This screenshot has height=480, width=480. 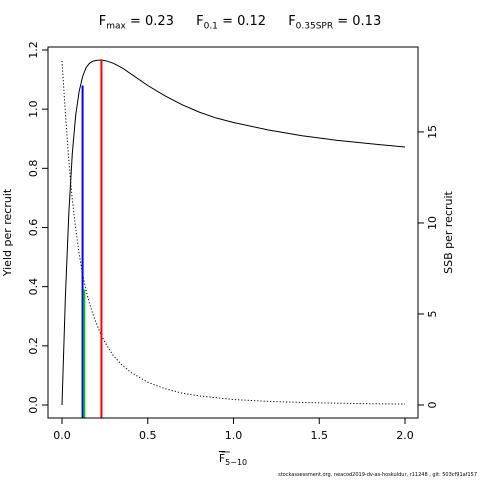 What do you see at coordinates (405, 435) in the screenshot?
I see `x-tick-label: 2.0` at bounding box center [405, 435].